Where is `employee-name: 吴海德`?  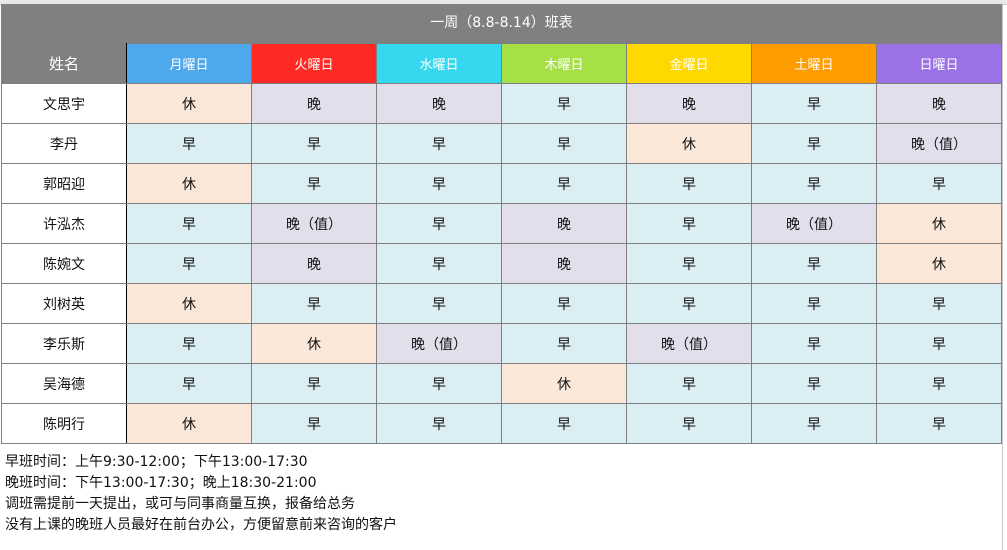 employee-name: 吴海德 is located at coordinates (64, 383).